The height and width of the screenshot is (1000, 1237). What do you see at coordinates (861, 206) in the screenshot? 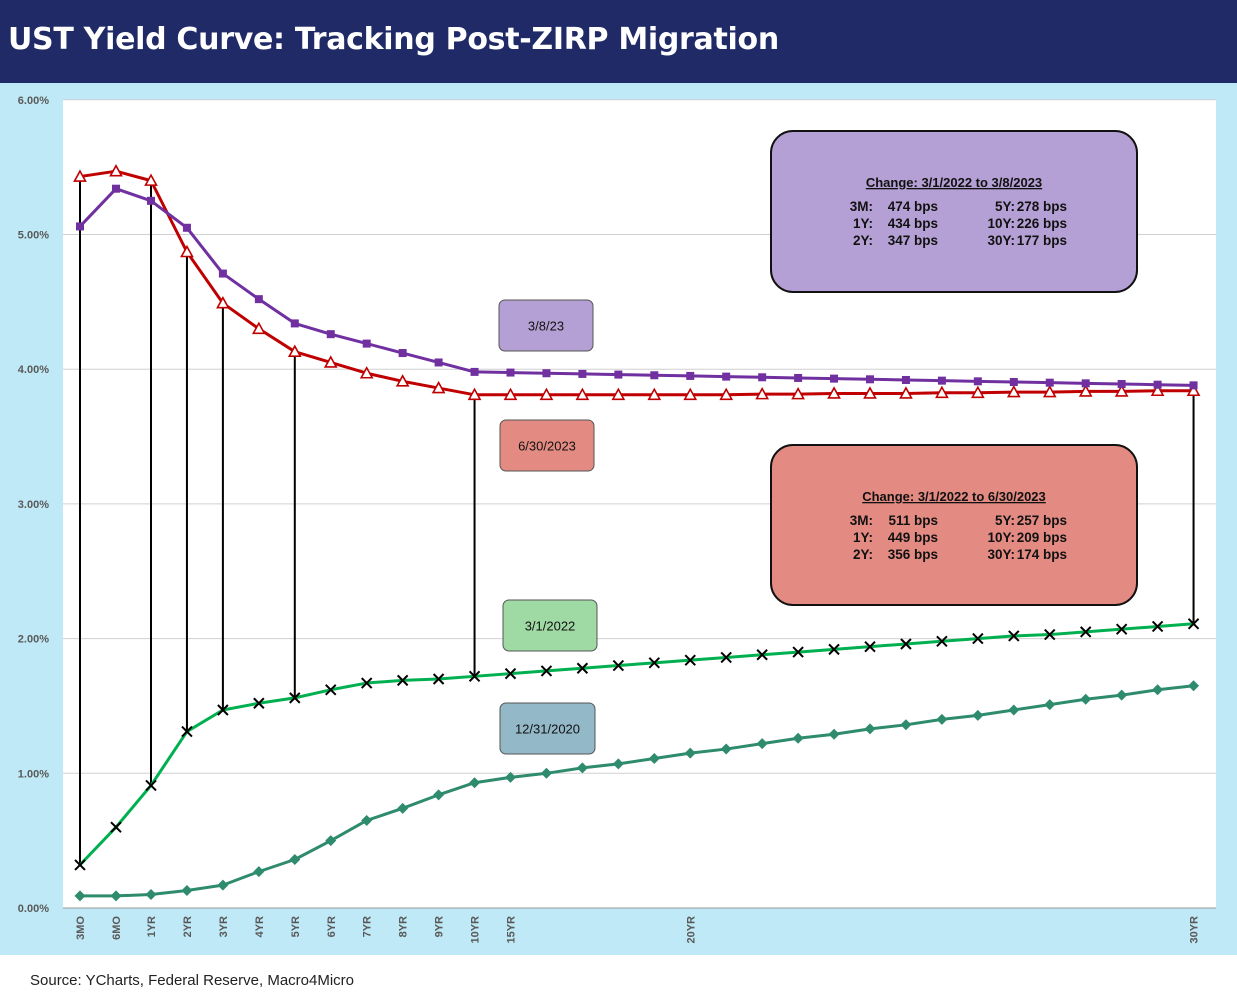
I see `info-box-cell: 3M:` at bounding box center [861, 206].